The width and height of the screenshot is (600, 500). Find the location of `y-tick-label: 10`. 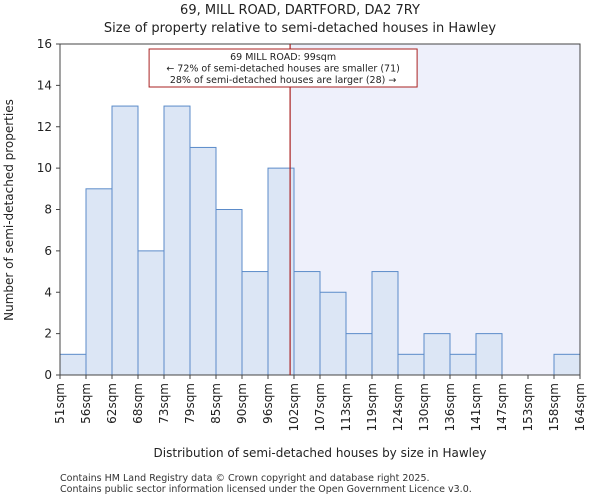

y-tick-label: 10 is located at coordinates (44, 168).